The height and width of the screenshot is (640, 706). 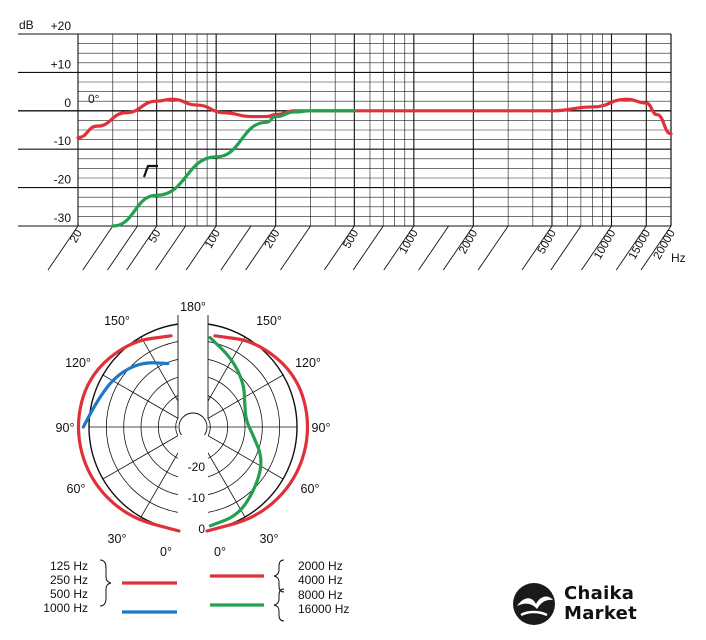 I want to click on polar-level-label: -20, so click(x=197, y=467).